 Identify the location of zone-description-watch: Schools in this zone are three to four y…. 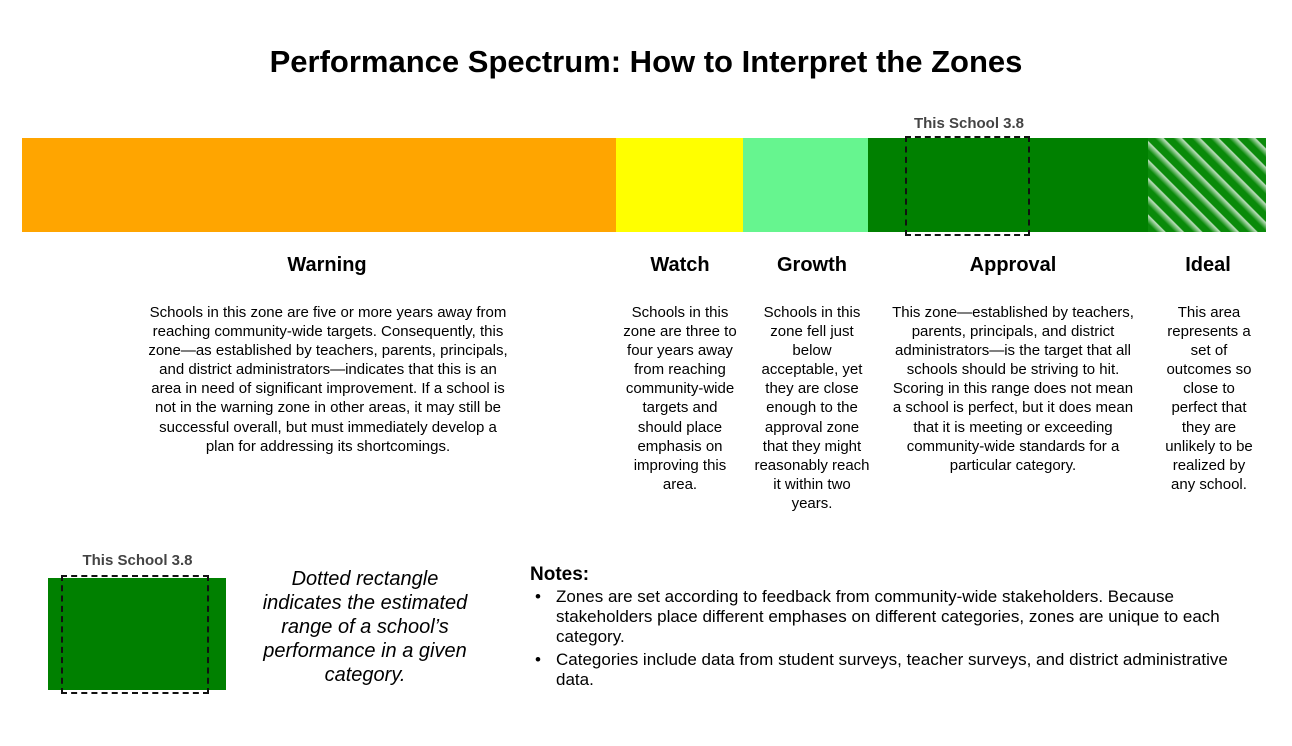
(680, 398).